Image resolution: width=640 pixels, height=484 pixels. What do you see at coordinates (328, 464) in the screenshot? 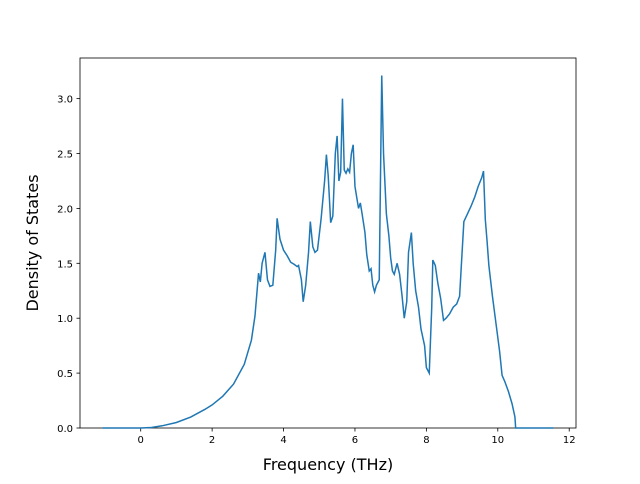
I see `x-axis-label: Frequency (THz)` at bounding box center [328, 464].